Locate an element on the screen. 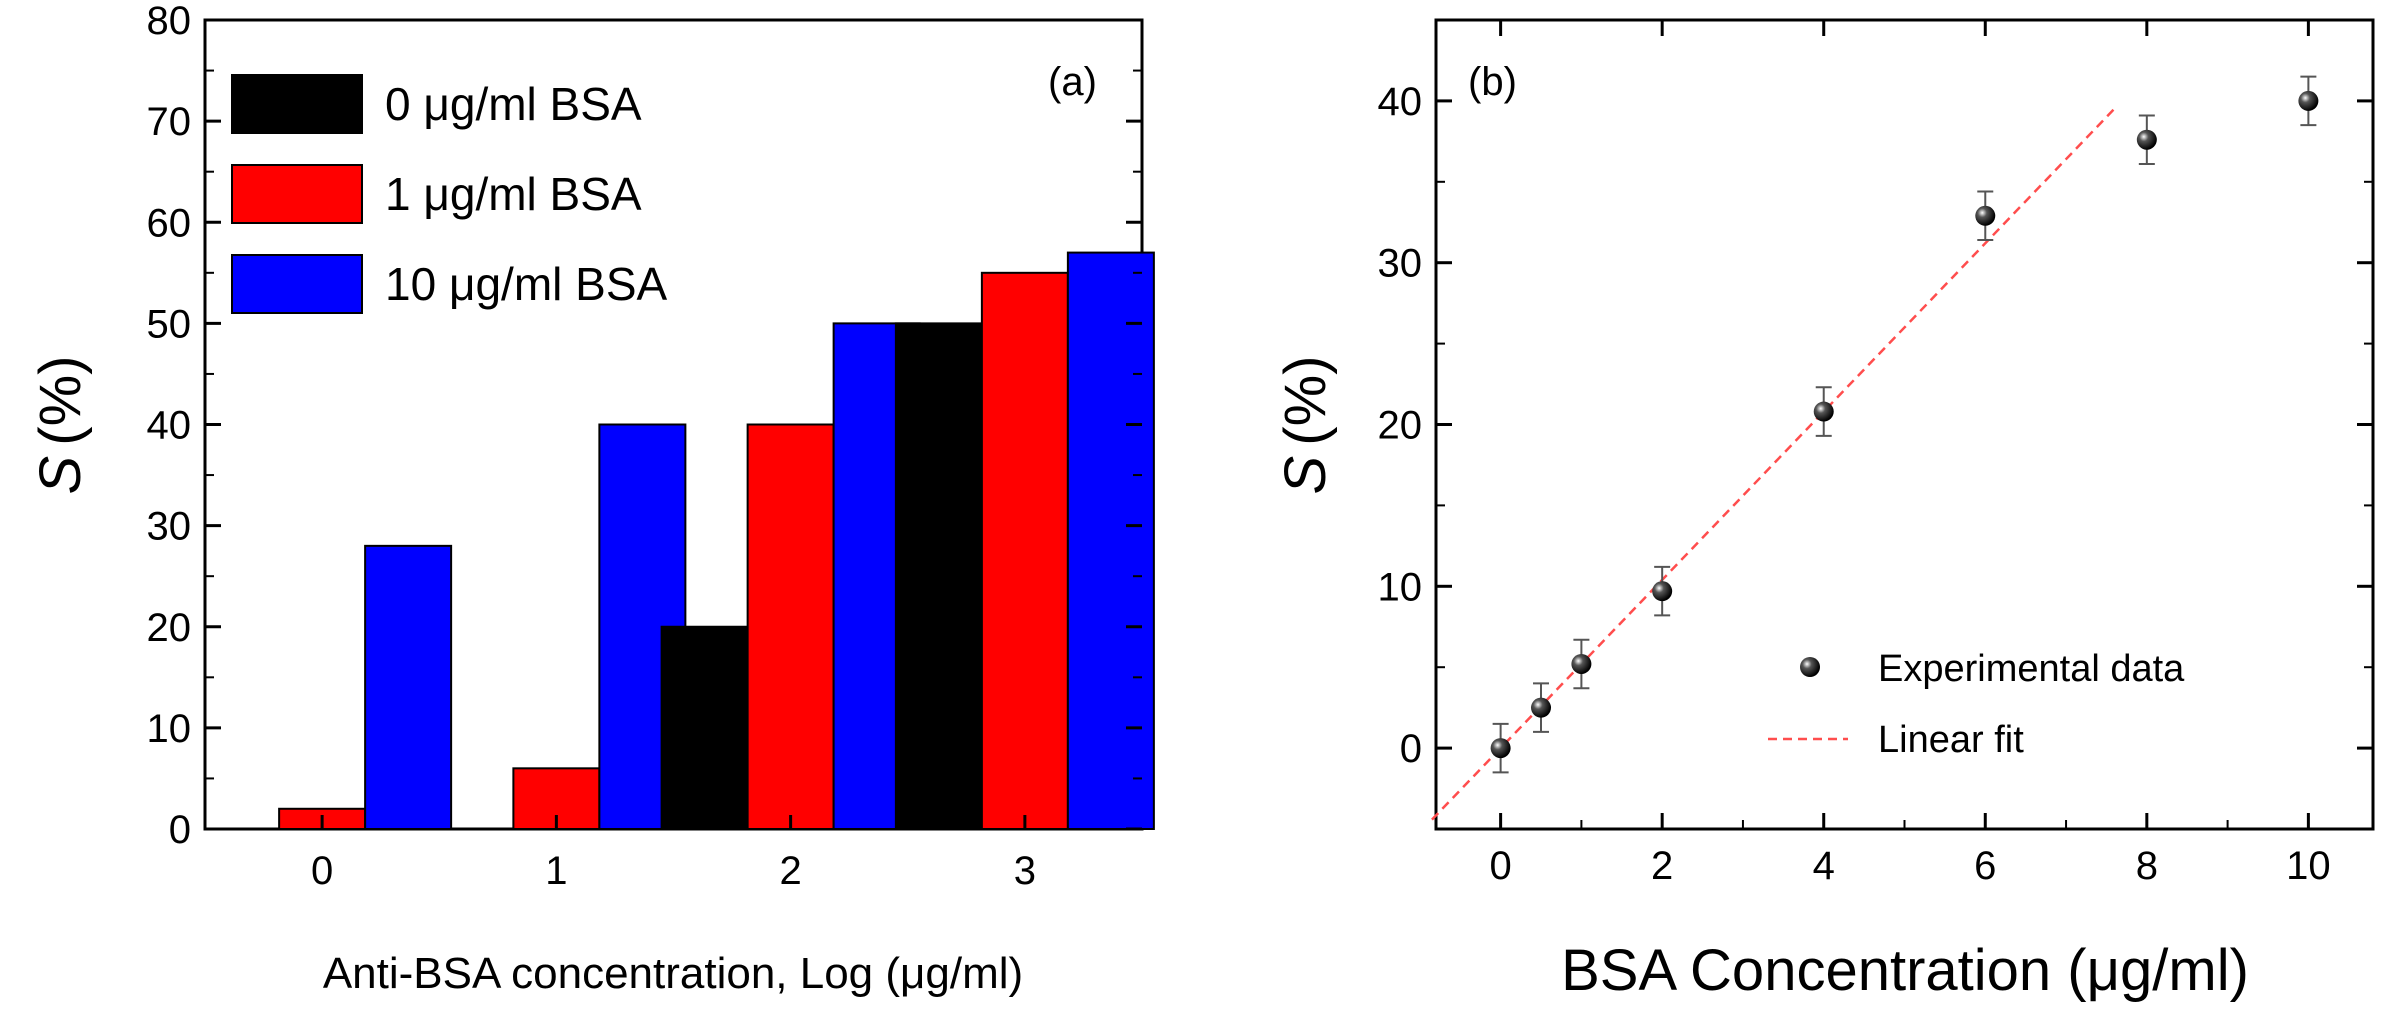 This screenshot has width=2398, height=1019. panel-a-x-axis-label: Anti-BSA concentration, Log (μg/ml) is located at coordinates (673, 973).